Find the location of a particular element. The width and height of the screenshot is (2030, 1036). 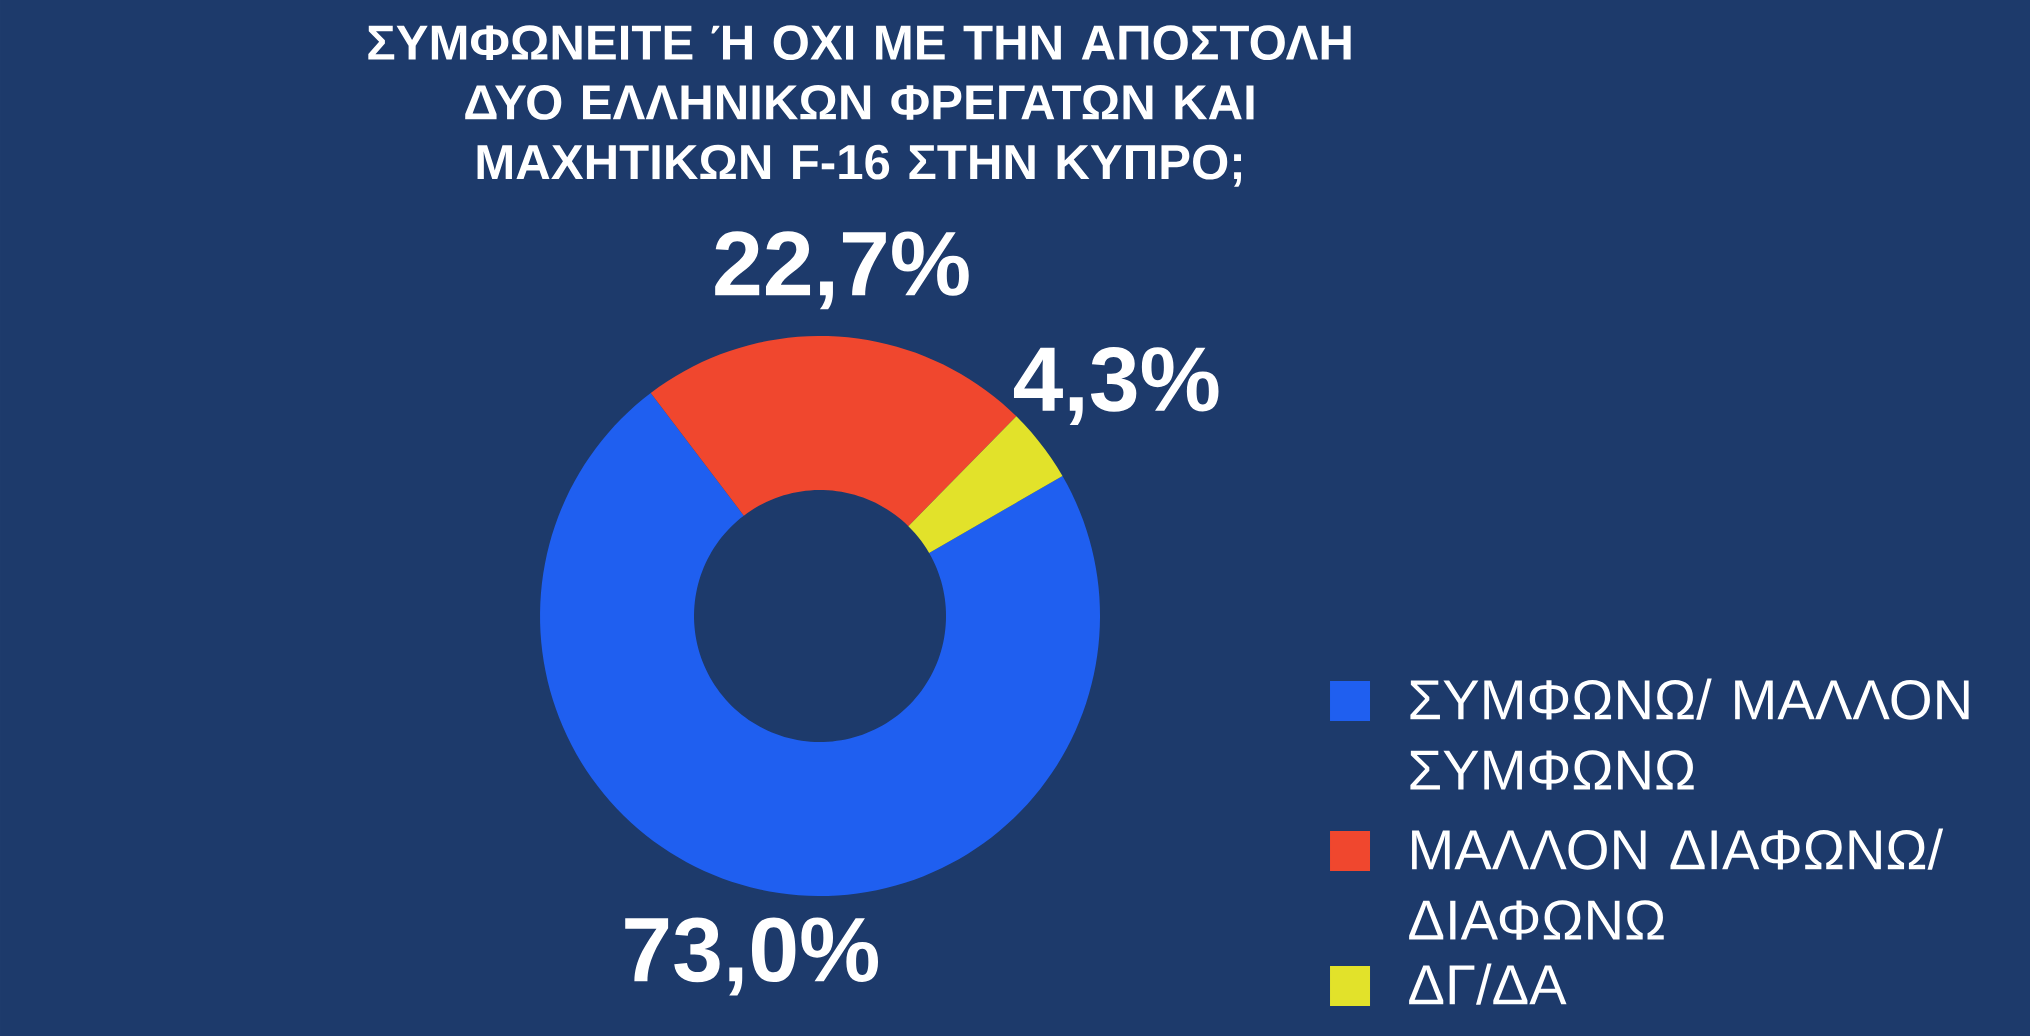

data-label: 73,0% is located at coordinates (752, 956).